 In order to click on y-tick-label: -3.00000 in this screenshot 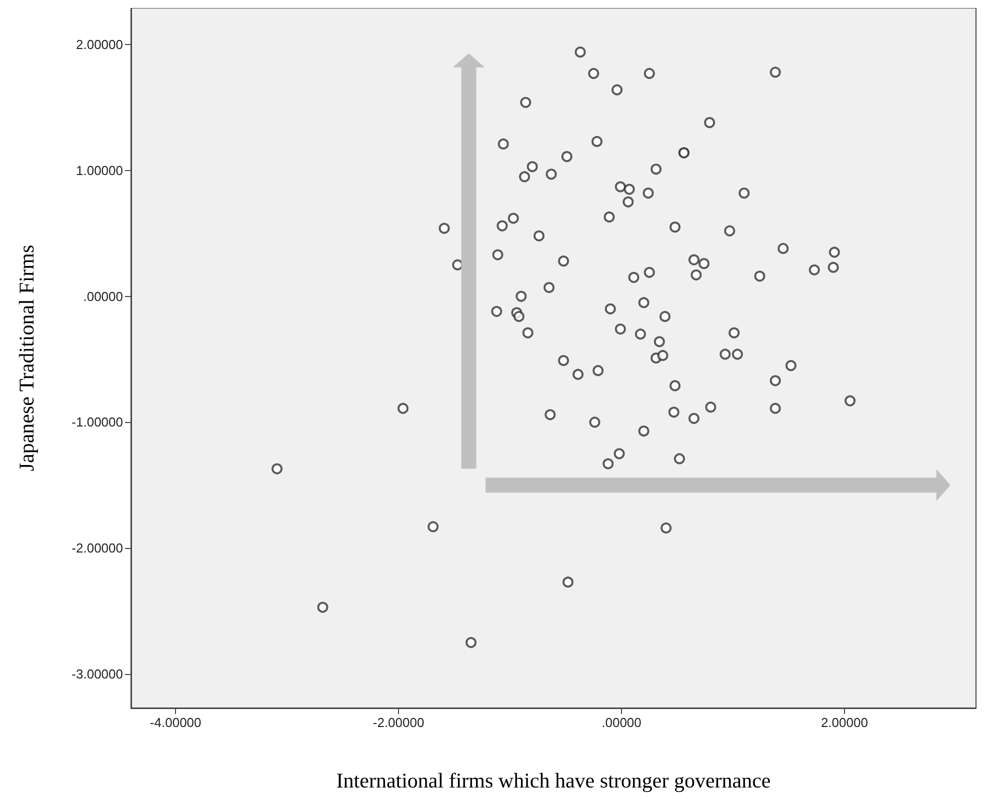, I will do `click(97, 674)`.